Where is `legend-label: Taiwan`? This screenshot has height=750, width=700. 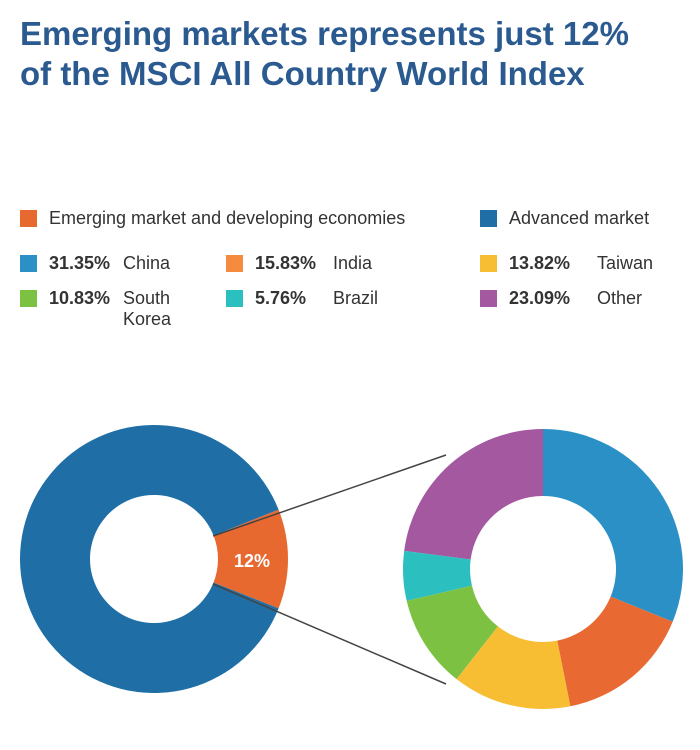 legend-label: Taiwan is located at coordinates (625, 263).